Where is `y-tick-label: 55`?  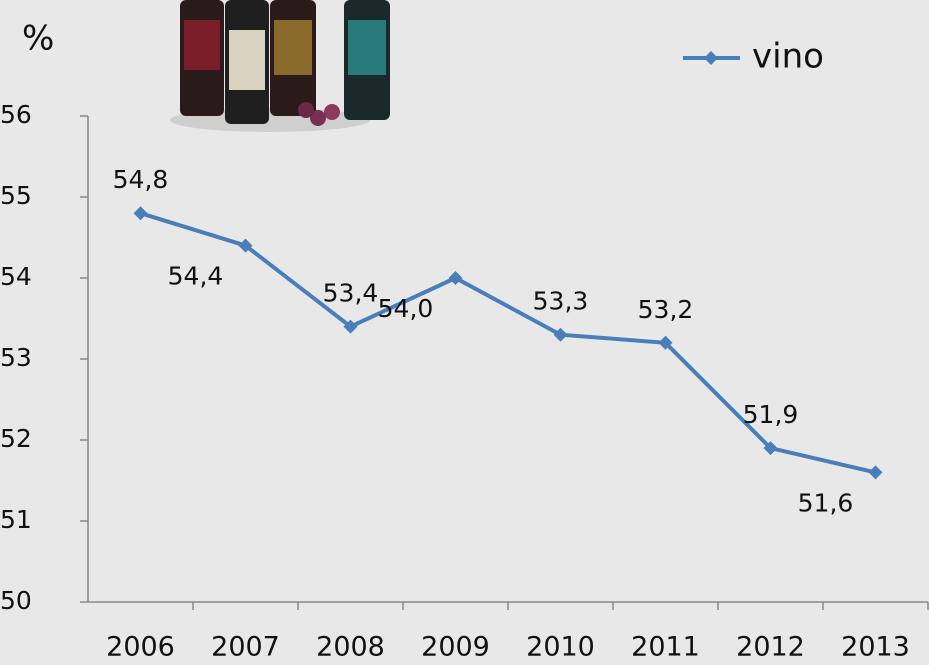
y-tick-label: 55 is located at coordinates (16, 195).